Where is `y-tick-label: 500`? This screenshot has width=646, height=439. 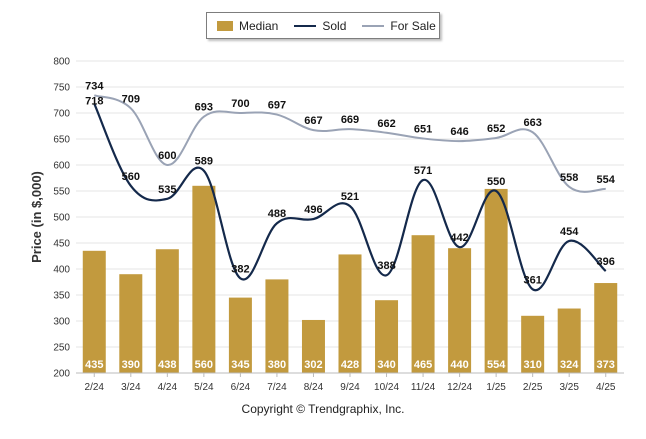
y-tick-label: 500 is located at coordinates (61, 218).